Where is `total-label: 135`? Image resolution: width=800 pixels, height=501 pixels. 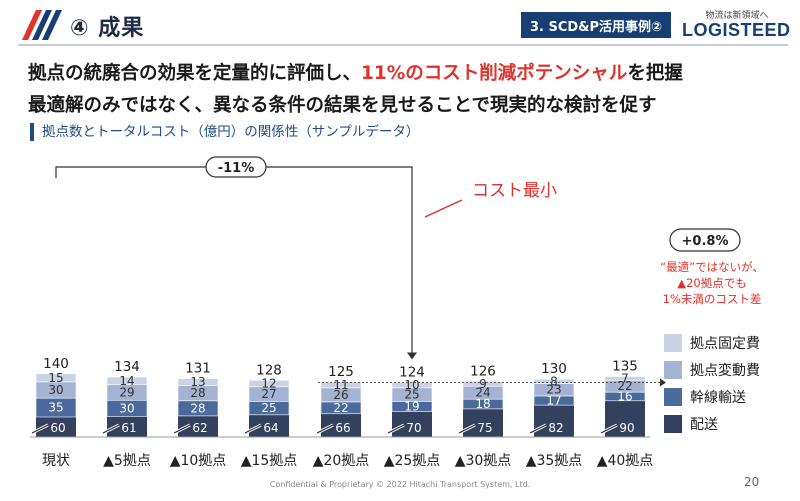 total-label: 135 is located at coordinates (625, 367).